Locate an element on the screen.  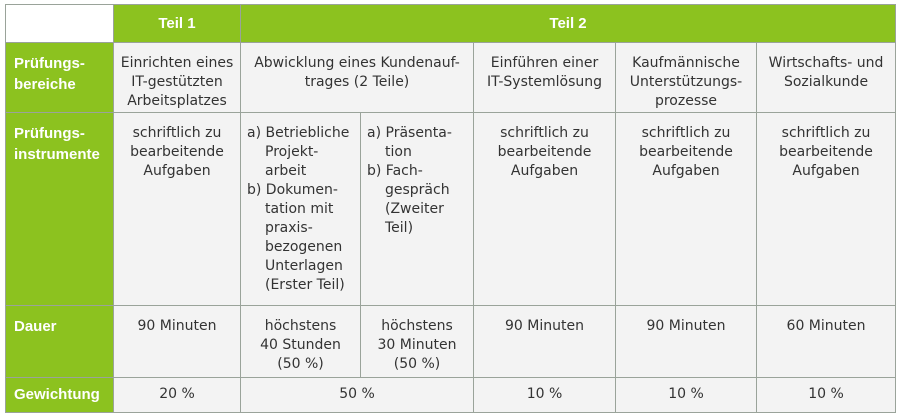
cell-gewichtung-kaufmaennisch: 10 % is located at coordinates (686, 395).